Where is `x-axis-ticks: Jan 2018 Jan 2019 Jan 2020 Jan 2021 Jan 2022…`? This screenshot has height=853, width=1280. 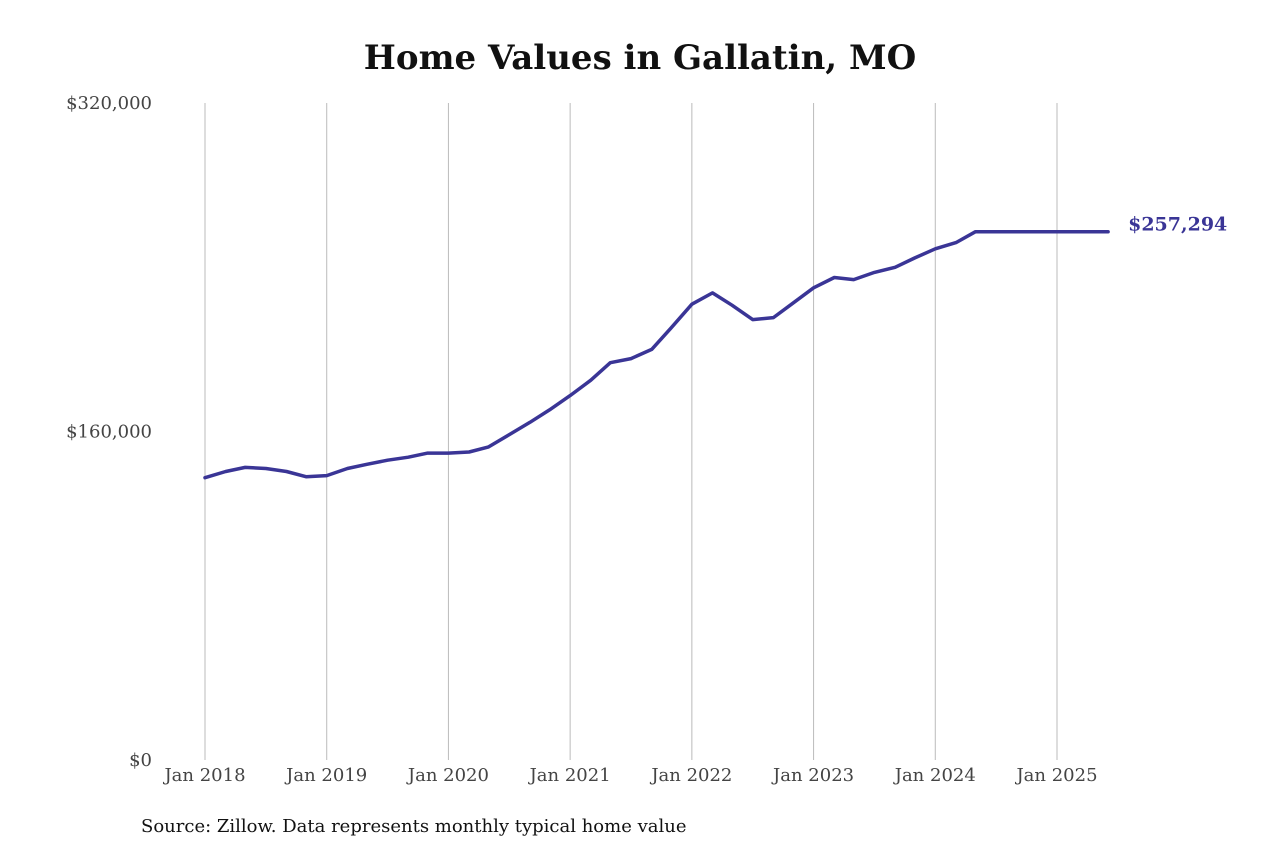
x-axis-ticks: Jan 2018 Jan 2019 Jan 2020 Jan 2021 Jan 2022… is located at coordinates (629, 775).